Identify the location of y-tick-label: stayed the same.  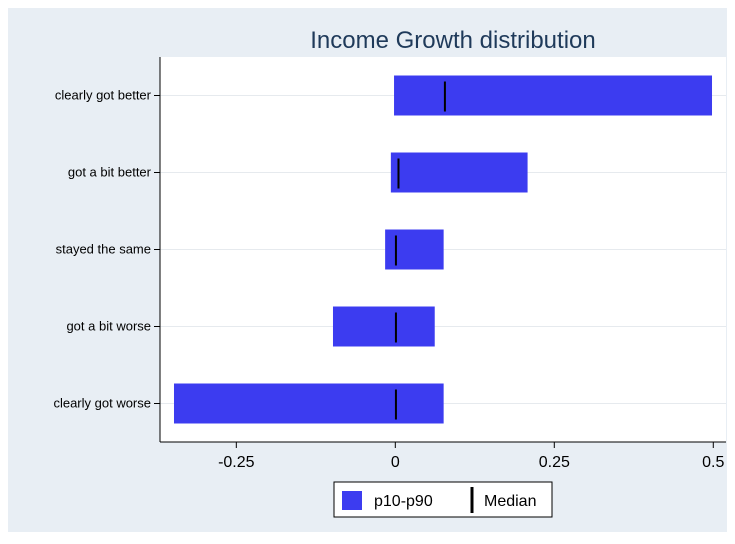
(103, 249).